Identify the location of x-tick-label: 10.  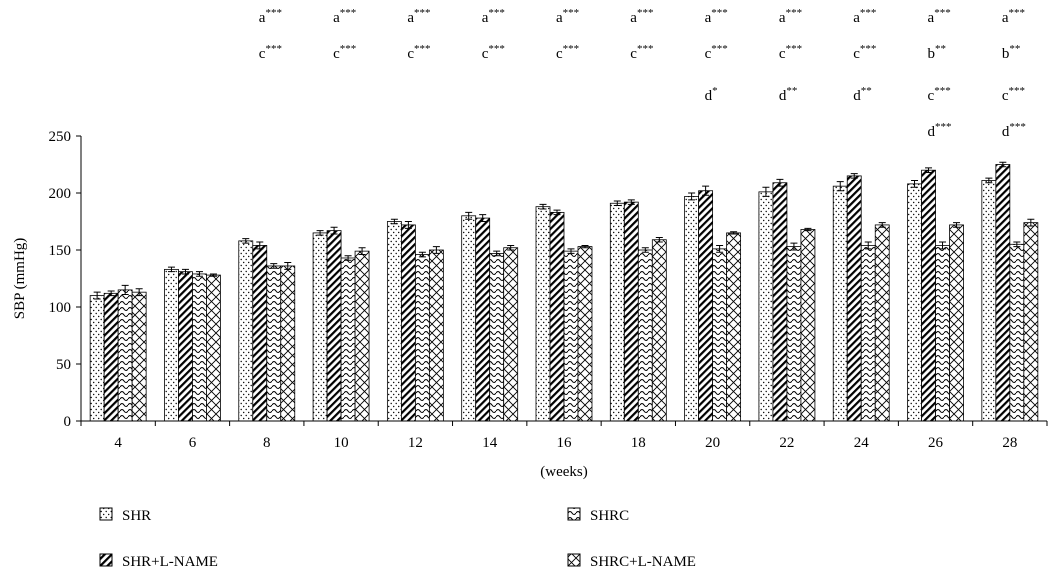
(341, 443).